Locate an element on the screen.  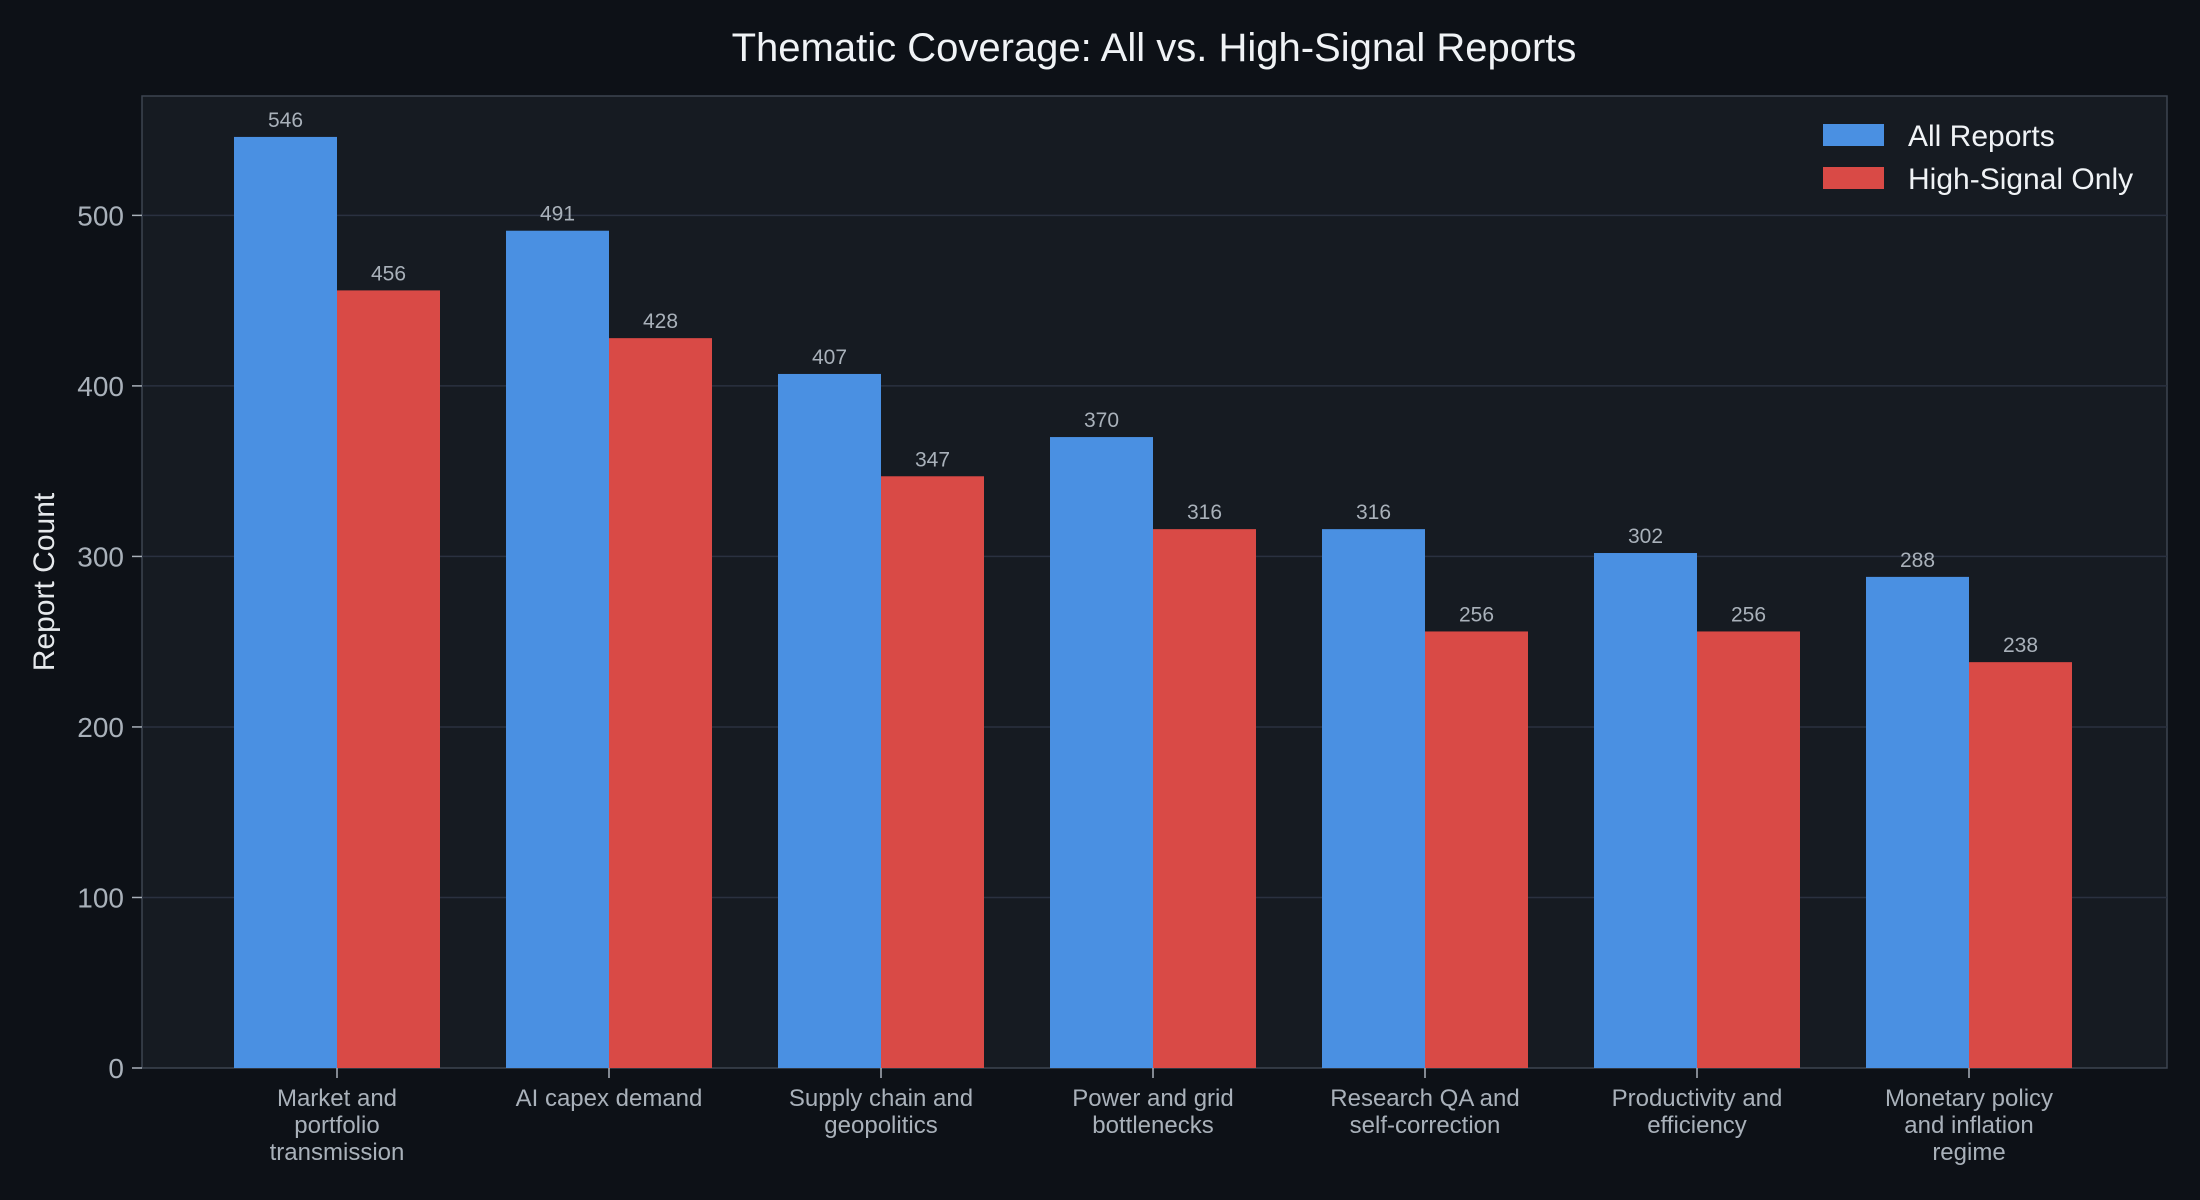
x-tick-label-line: self-correction is located at coordinates (1425, 1125).